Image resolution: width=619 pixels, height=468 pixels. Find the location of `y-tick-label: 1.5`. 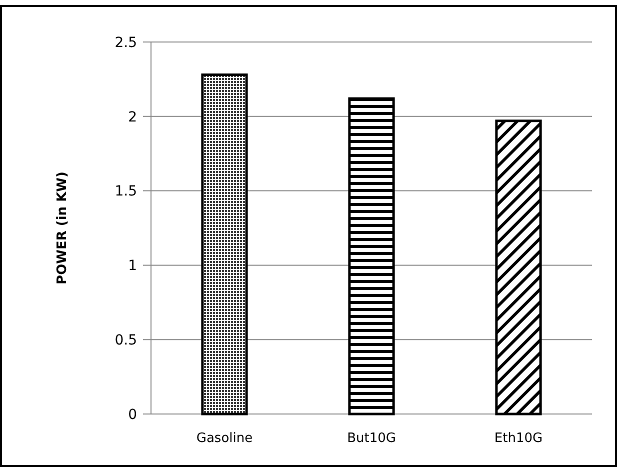

y-tick-label: 1.5 is located at coordinates (125, 192).